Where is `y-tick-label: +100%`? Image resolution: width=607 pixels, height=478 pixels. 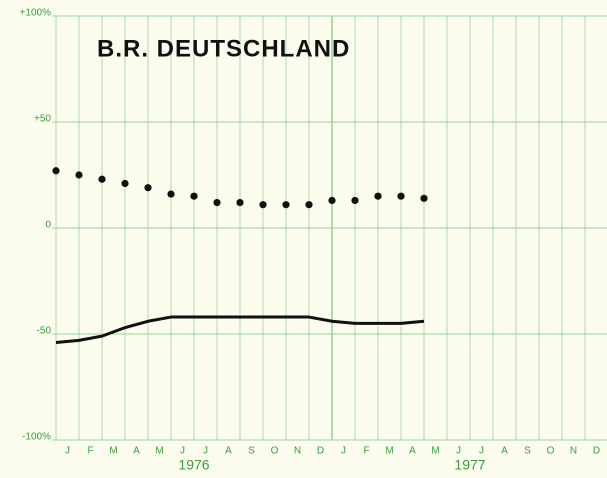 y-tick-label: +100% is located at coordinates (36, 13).